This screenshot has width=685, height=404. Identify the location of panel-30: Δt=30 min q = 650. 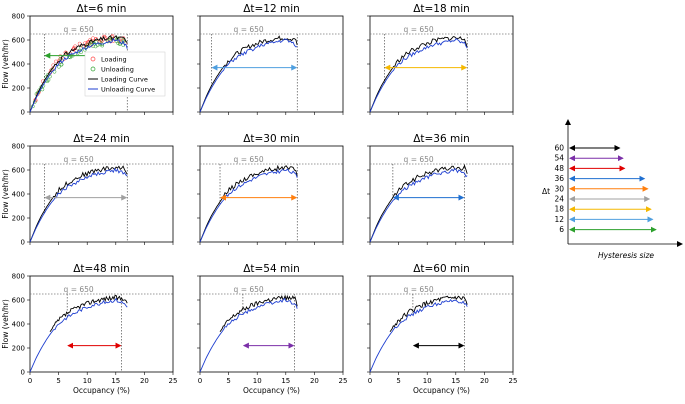
(270, 189).